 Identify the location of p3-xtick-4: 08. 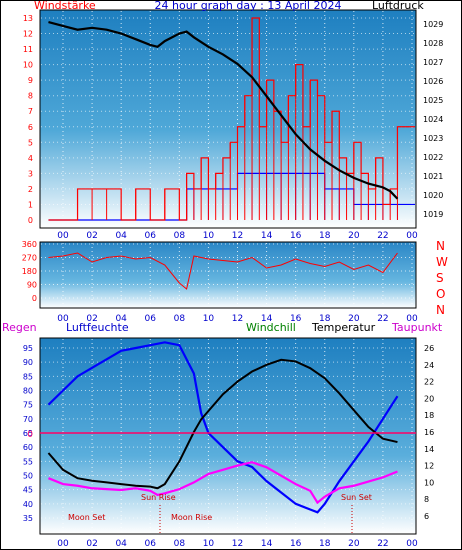
(180, 544).